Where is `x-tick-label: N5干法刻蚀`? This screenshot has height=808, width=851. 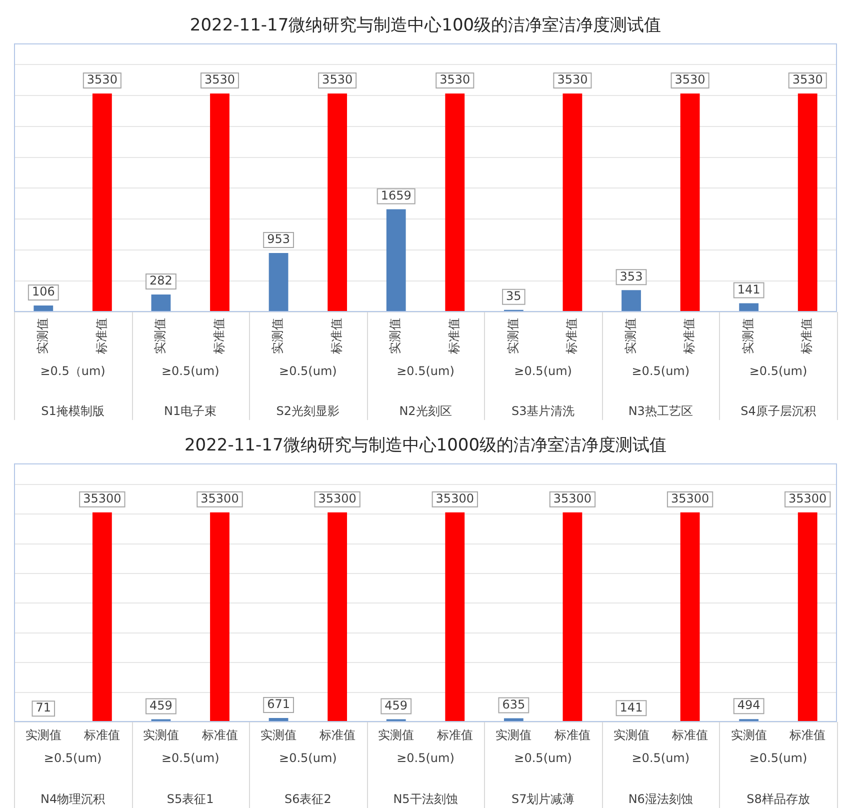 x-tick-label: N5干法刻蚀 is located at coordinates (425, 799).